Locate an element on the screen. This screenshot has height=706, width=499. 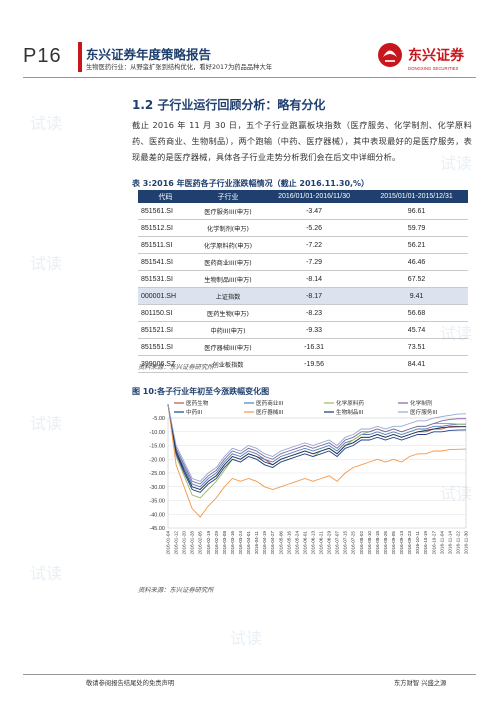
x-tick-label: 2016-08-18 is located at coordinates (377, 543).